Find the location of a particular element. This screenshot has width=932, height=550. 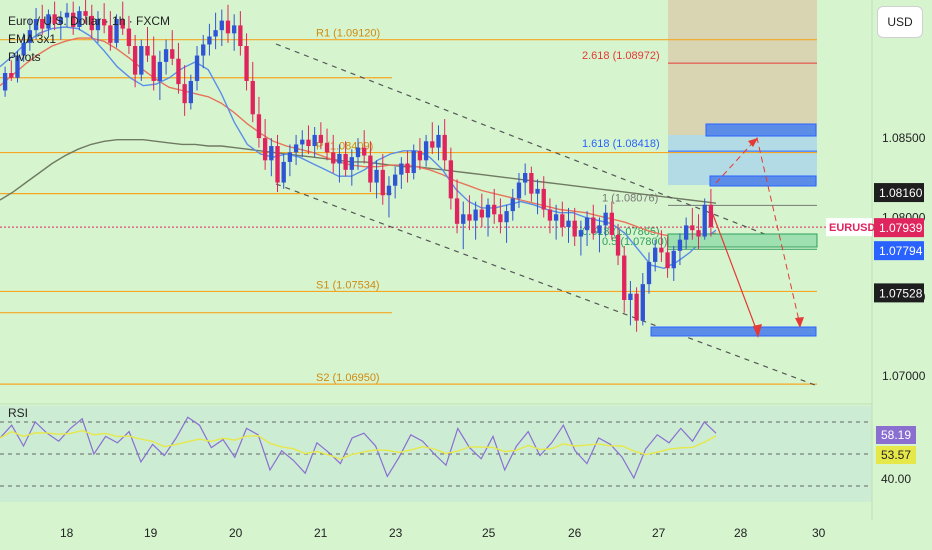

resistance-box is located at coordinates (763, 181).